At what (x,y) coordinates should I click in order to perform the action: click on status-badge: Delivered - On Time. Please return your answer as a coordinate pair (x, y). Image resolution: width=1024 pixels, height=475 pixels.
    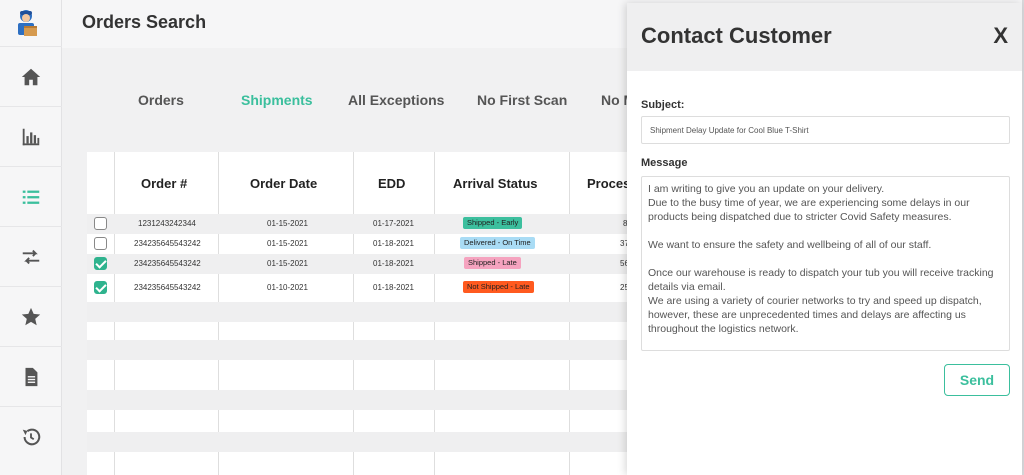
    Looking at the image, I should click on (497, 243).